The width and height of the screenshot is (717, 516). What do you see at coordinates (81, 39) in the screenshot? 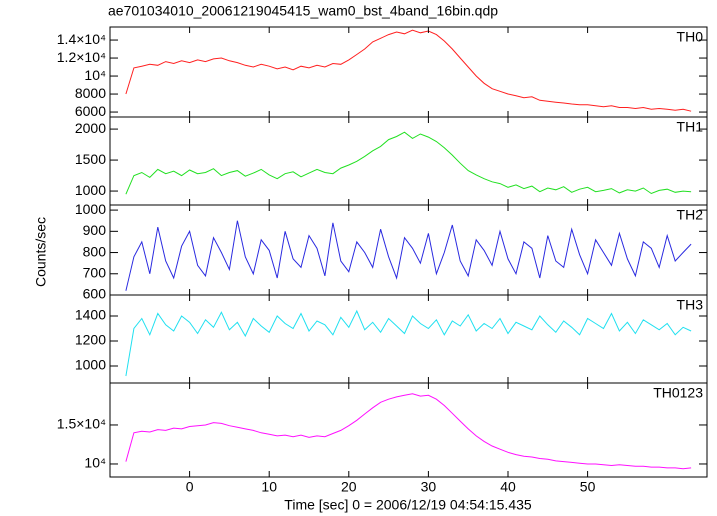
I see `y-tick-label: 1.4×10⁴` at bounding box center [81, 39].